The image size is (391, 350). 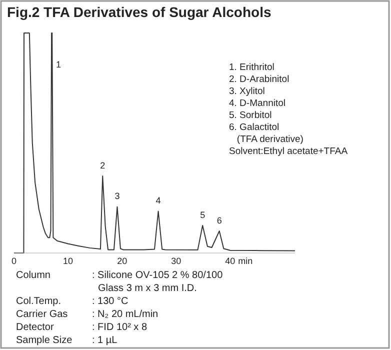 What do you see at coordinates (139, 12) in the screenshot?
I see `chart-title: Fig.2 TFA Derivatives of Sugar Alcohols` at bounding box center [139, 12].